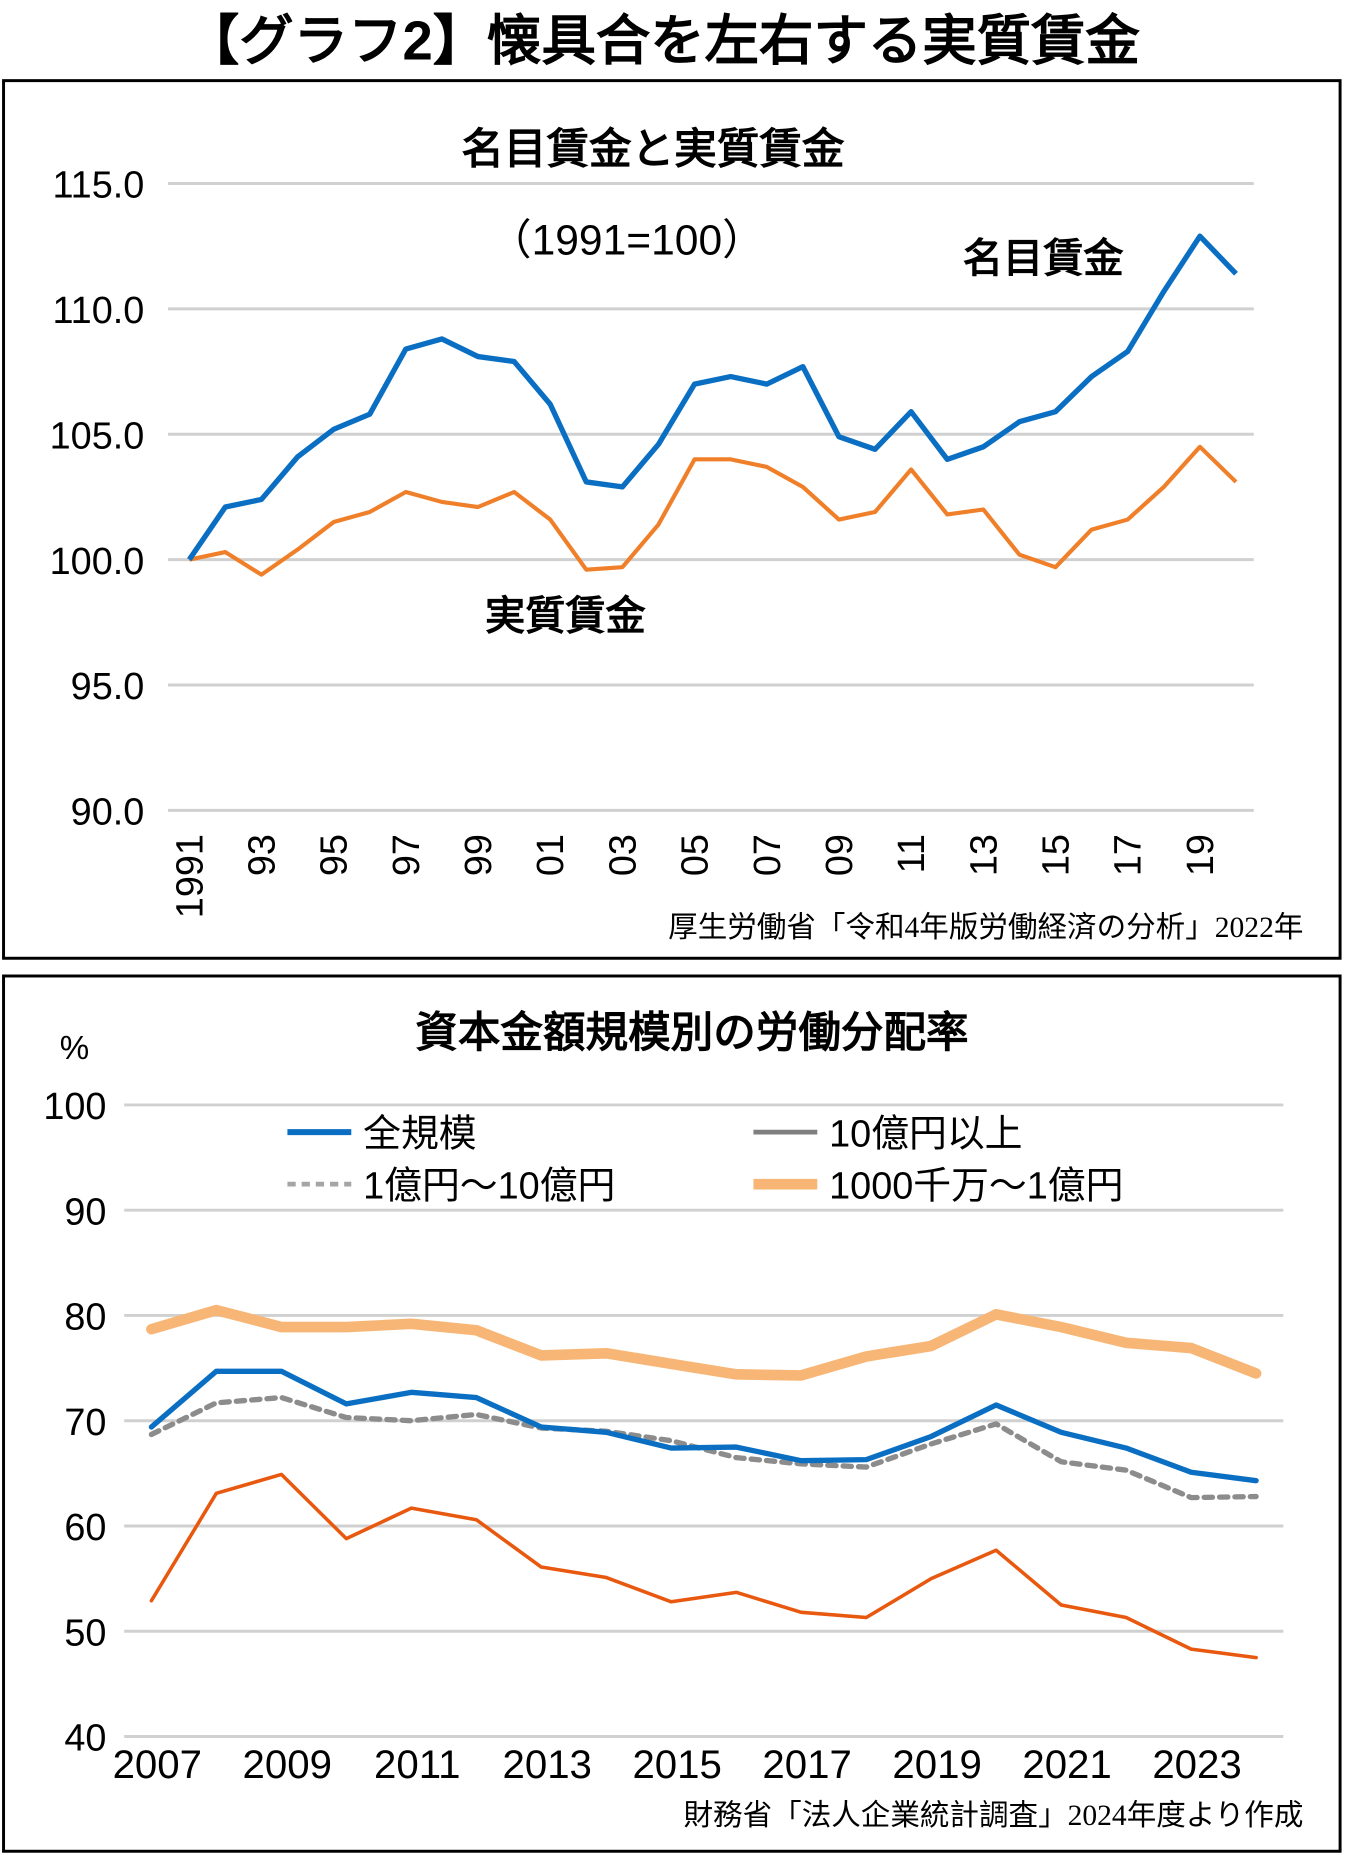  I want to click on x-tick-label: 07, so click(768, 855).